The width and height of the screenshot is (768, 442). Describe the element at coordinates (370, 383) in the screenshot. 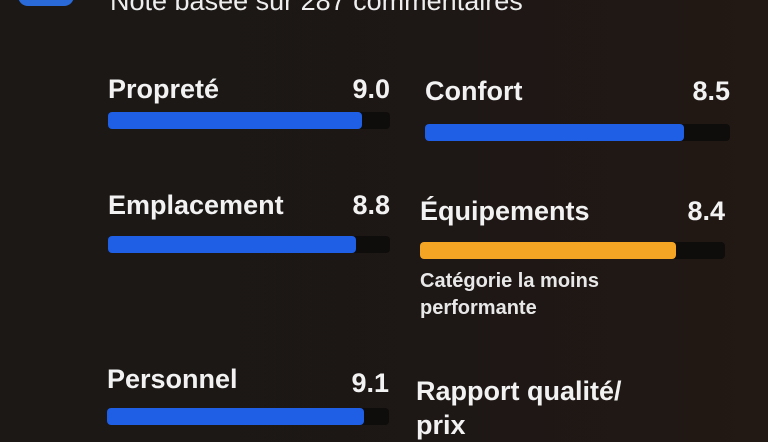

I see `category-score: 9.1` at that location.